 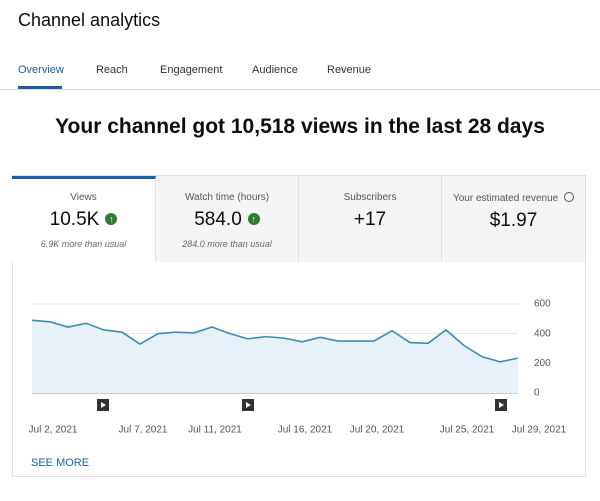 I want to click on metric-value: $1.97, so click(x=513, y=220).